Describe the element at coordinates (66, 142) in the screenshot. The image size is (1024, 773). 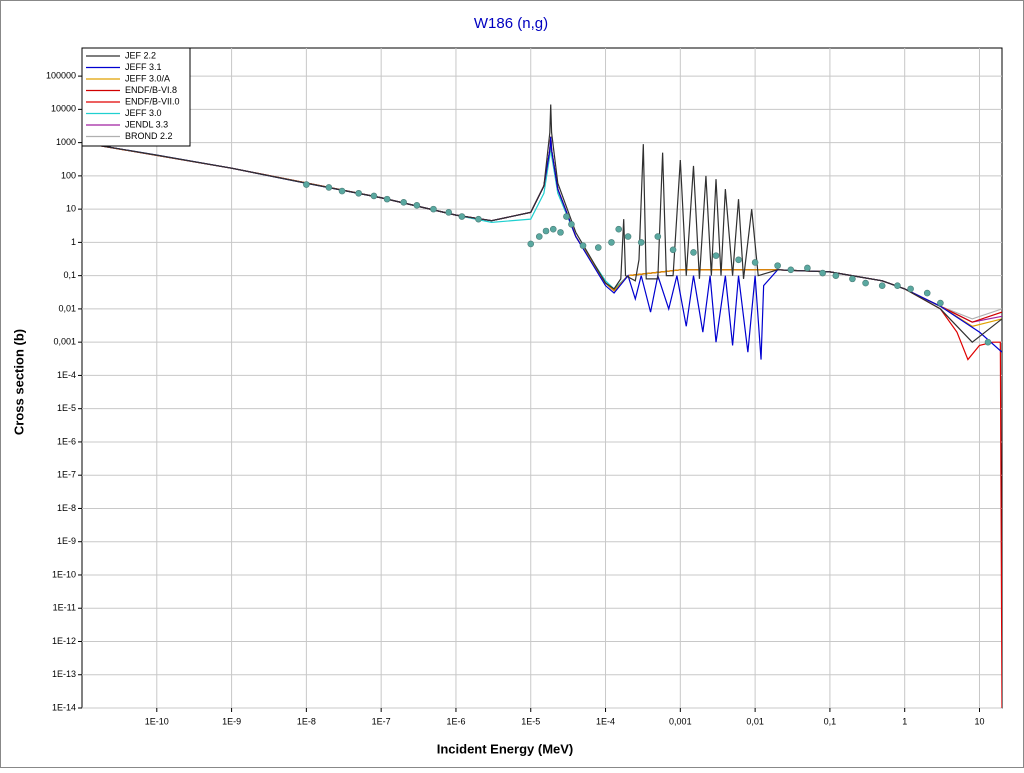
I see `y-tick-label: 1000` at that location.